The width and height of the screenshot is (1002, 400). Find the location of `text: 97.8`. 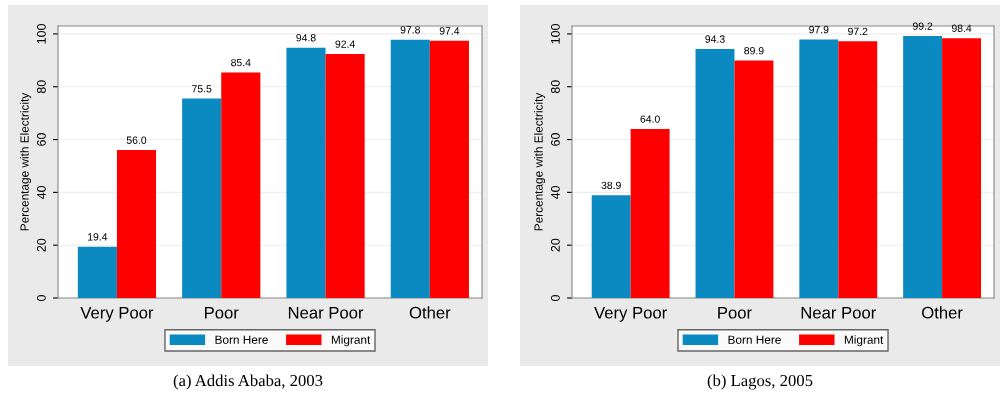

text: 97.8 is located at coordinates (410, 30).